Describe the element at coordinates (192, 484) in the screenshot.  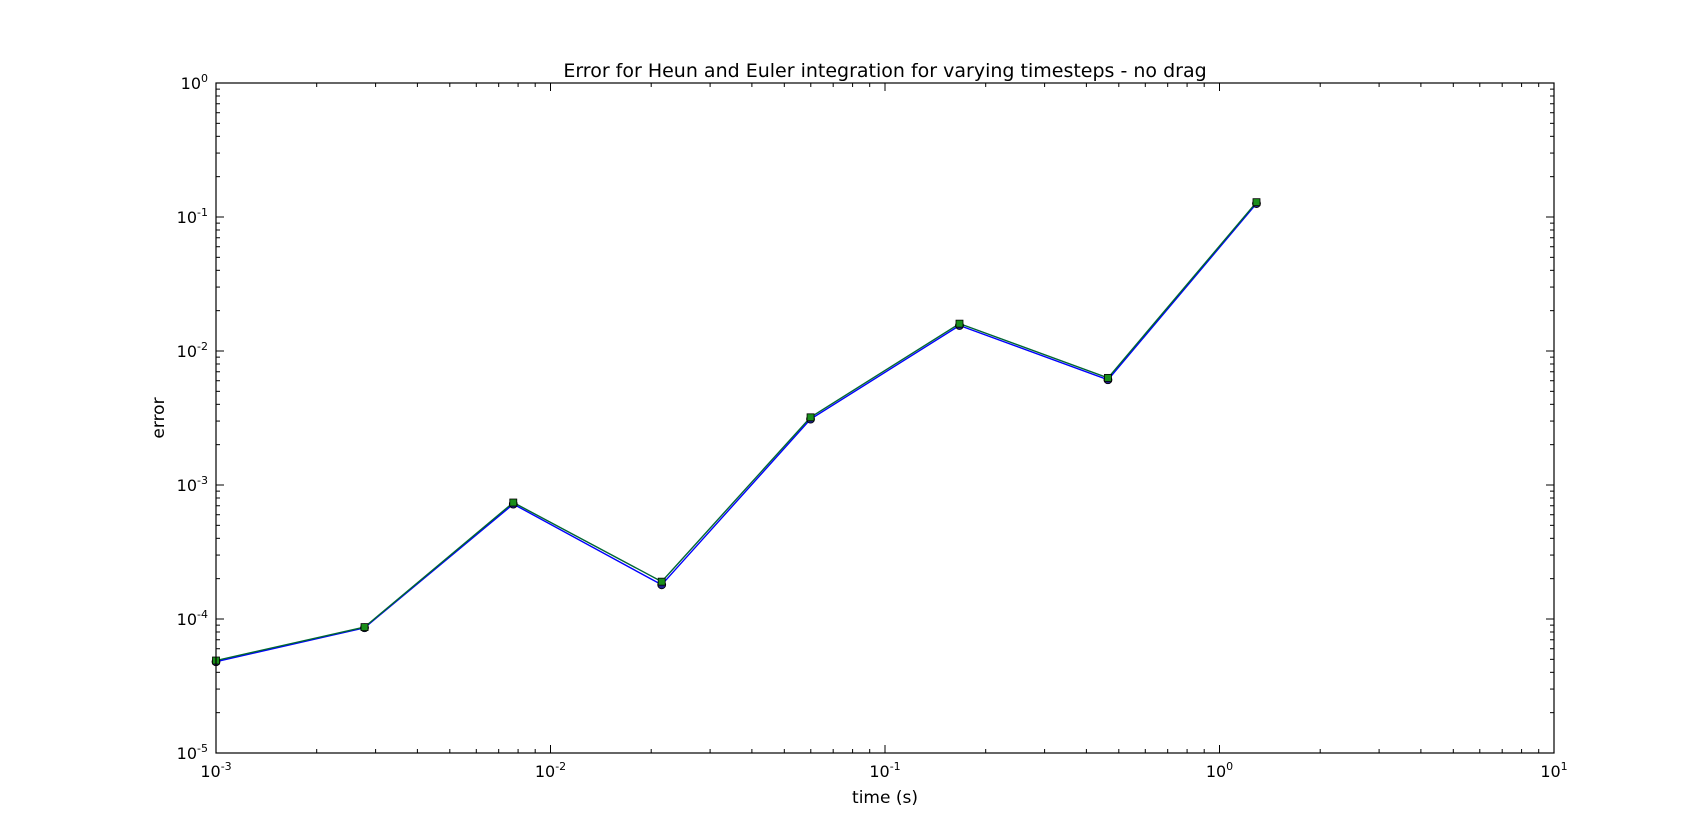
I see `y-tick-label: 10⁻³` at that location.